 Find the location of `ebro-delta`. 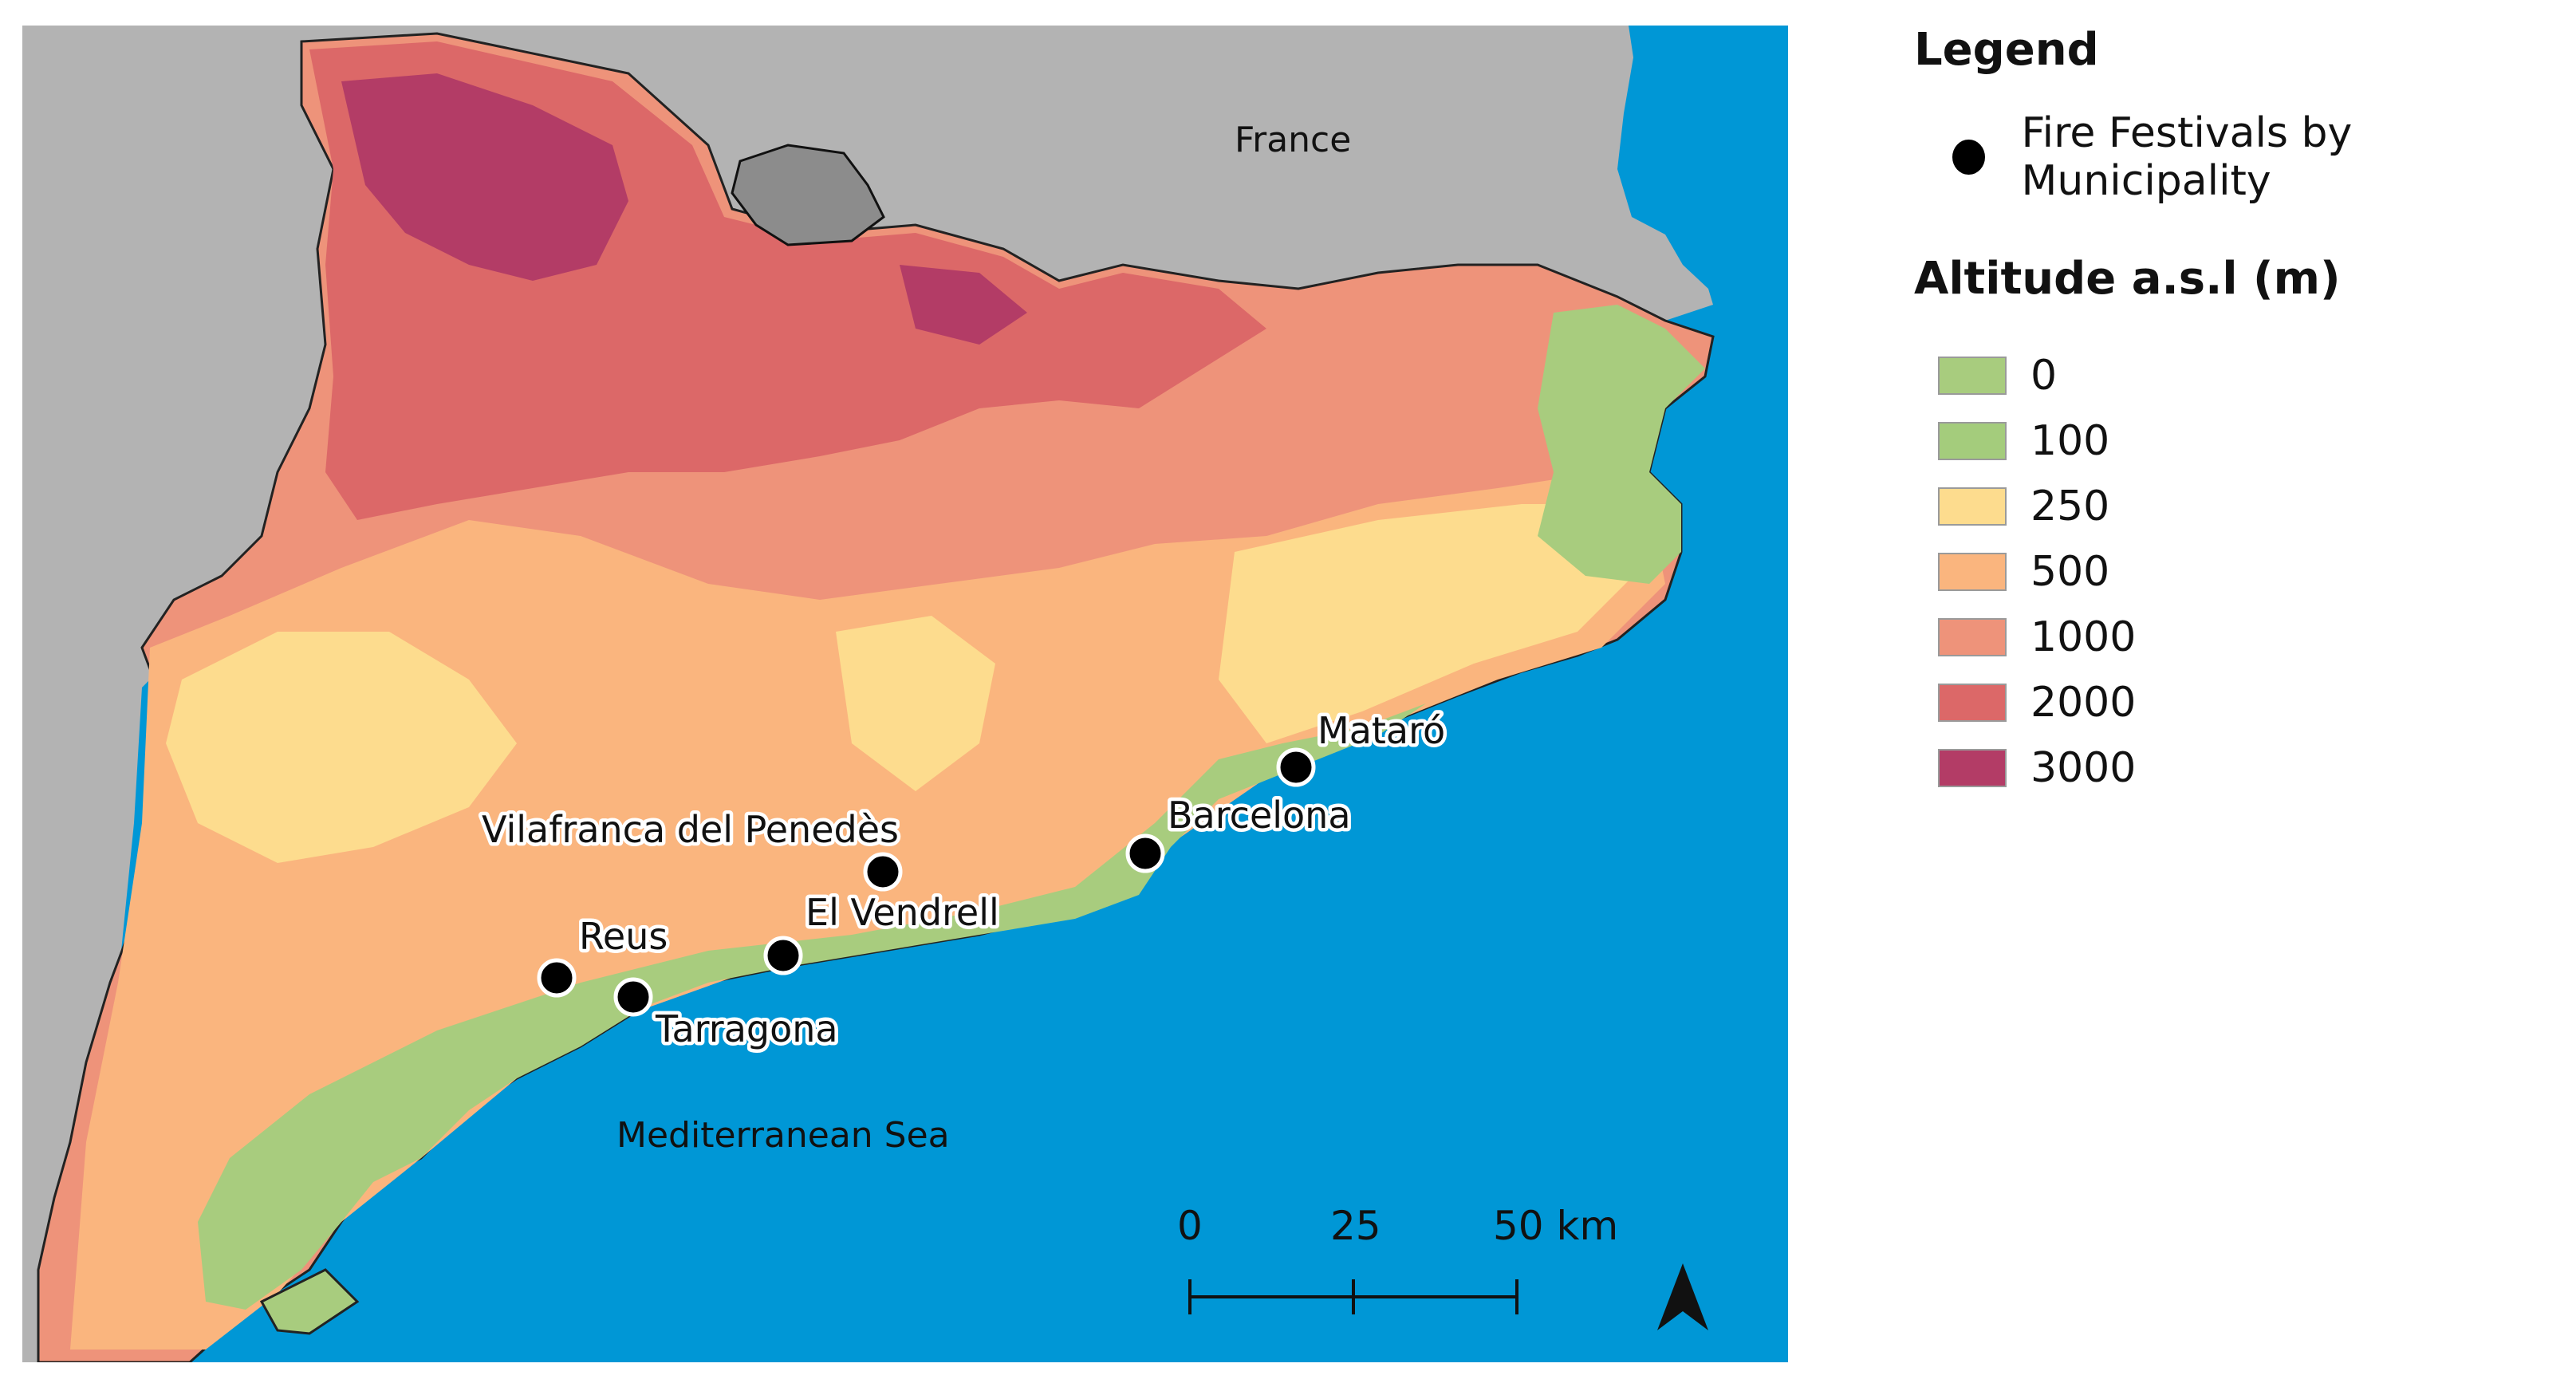

ebro-delta is located at coordinates (309, 1301).